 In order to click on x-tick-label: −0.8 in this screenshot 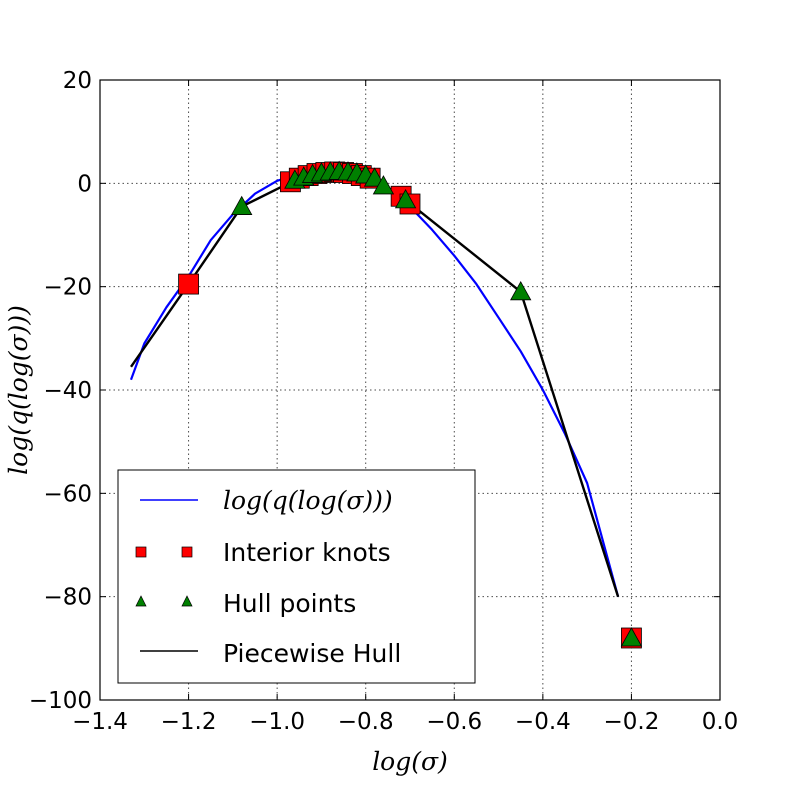, I will do `click(366, 722)`.